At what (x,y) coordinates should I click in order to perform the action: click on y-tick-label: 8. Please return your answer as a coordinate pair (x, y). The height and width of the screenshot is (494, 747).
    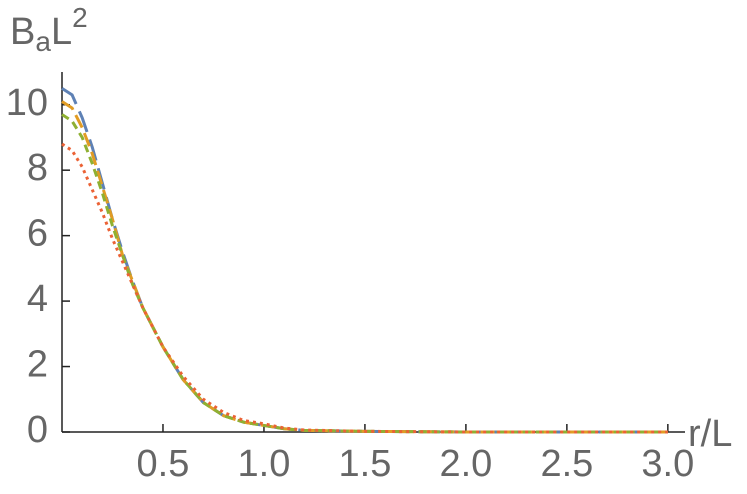
    Looking at the image, I should click on (37, 168).